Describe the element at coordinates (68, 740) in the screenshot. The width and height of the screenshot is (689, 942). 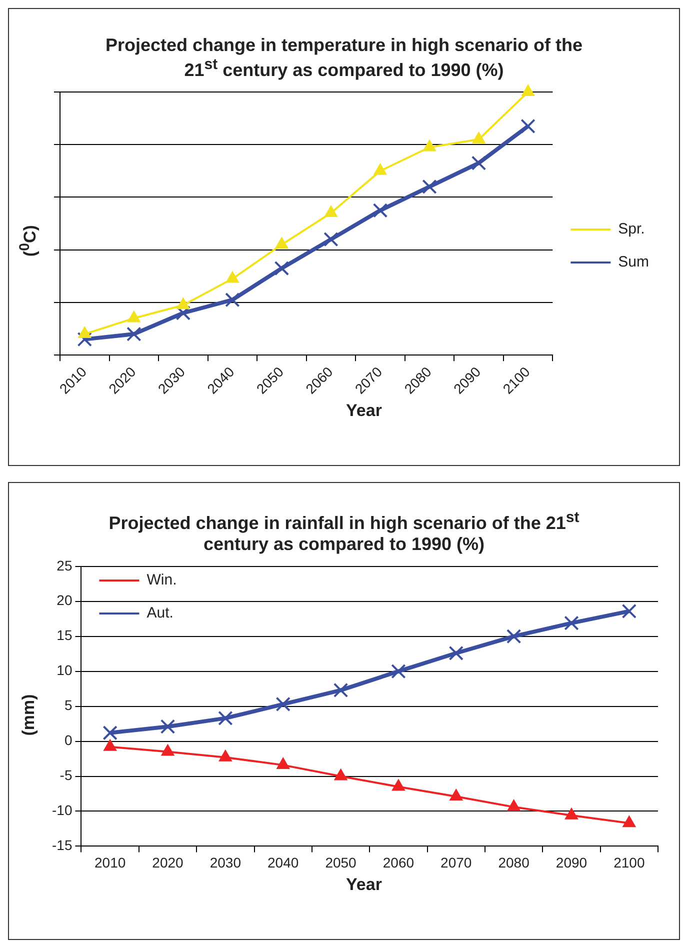
I see `y-tick-label: 0` at that location.